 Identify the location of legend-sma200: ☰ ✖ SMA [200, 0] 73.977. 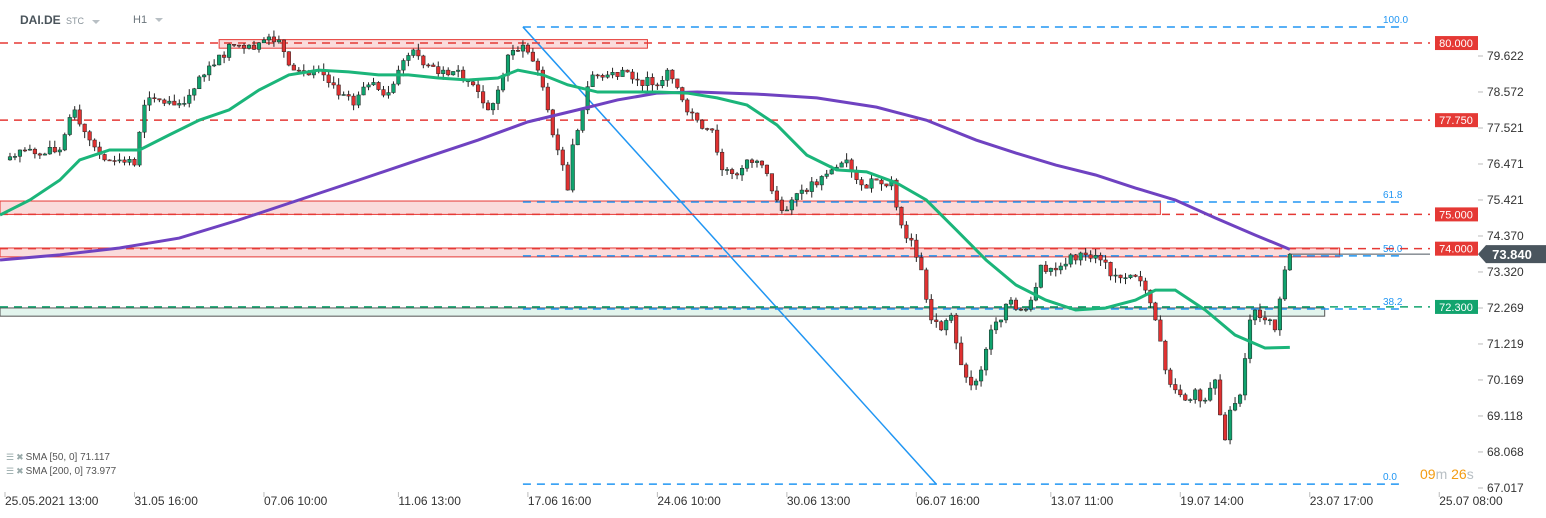
(61, 471).